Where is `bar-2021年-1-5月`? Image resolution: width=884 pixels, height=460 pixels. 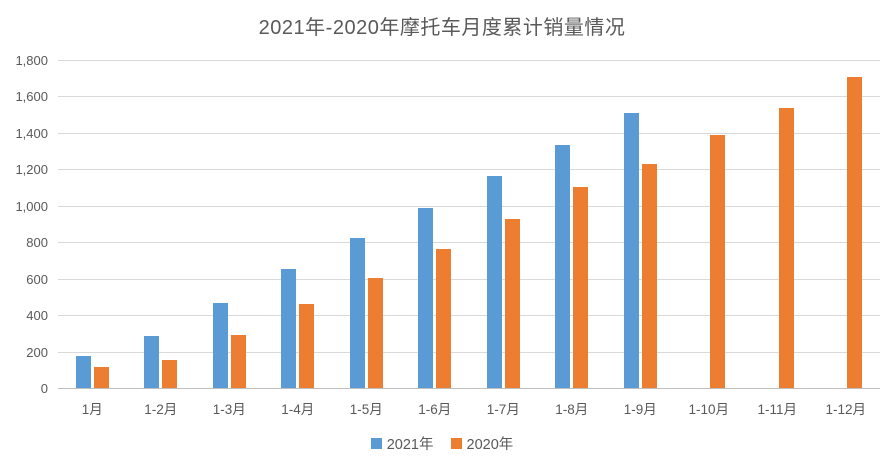
bar-2021年-1-5月 is located at coordinates (357, 312).